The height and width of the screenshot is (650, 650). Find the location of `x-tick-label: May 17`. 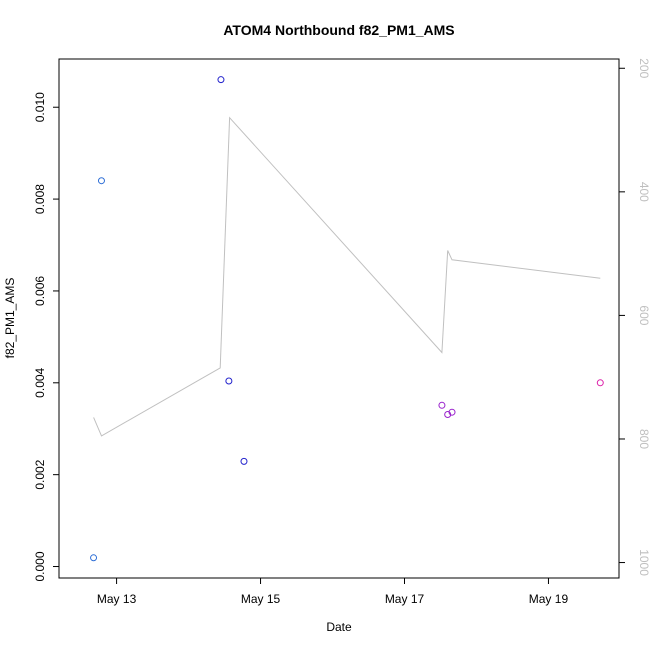

x-tick-label: May 17 is located at coordinates (405, 599).